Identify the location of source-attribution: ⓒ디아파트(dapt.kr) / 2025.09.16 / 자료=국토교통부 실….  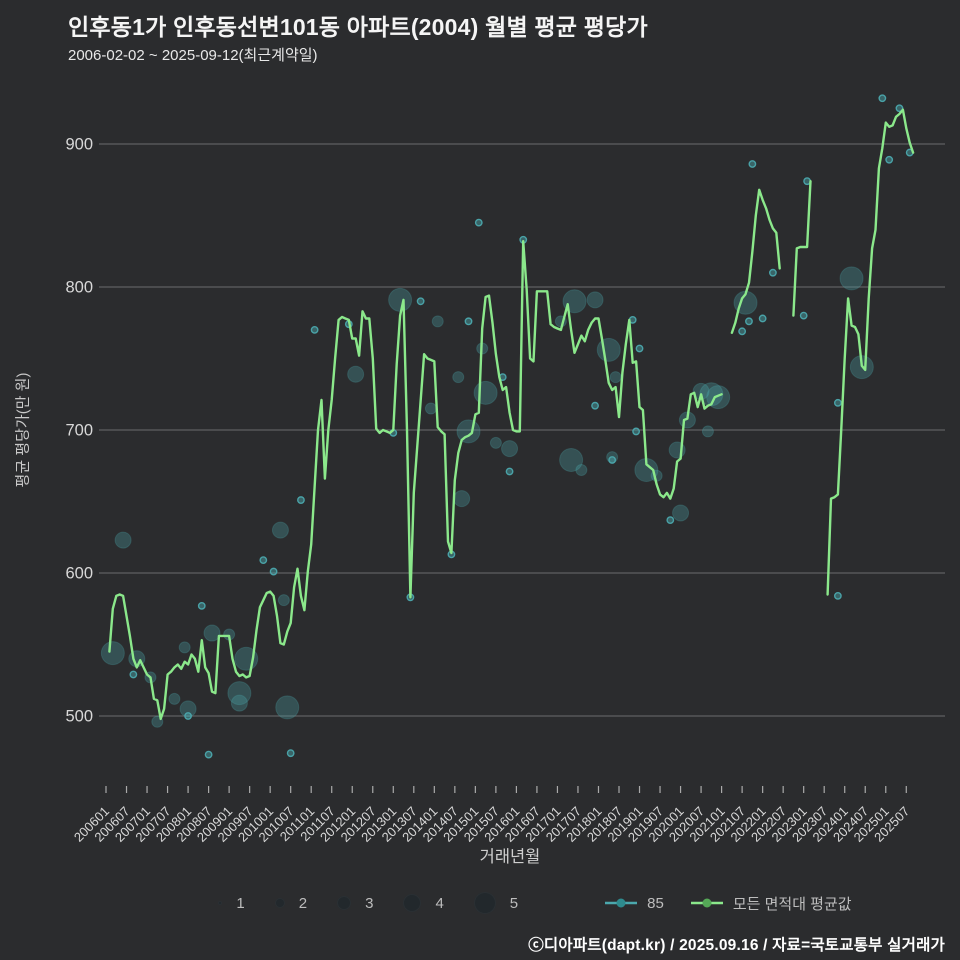
(736, 945).